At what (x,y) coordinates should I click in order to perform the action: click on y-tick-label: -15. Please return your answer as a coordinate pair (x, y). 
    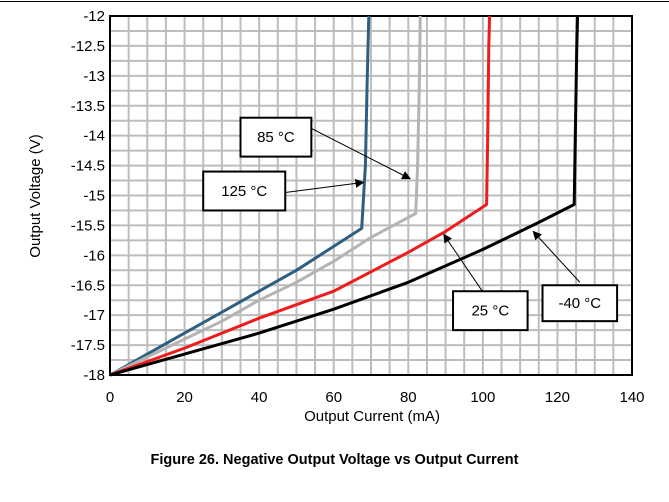
    Looking at the image, I should click on (94, 196).